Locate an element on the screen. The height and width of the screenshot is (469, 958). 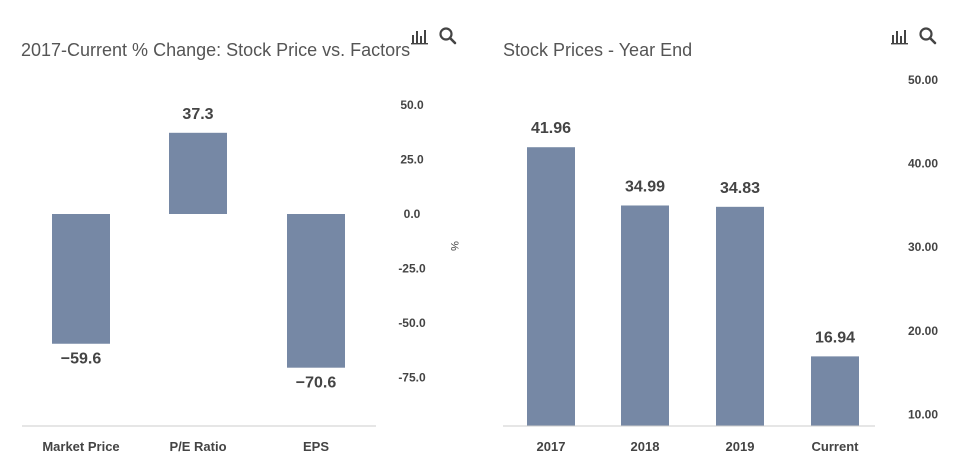
x-tick-label-1-1: 2018 is located at coordinates (645, 446).